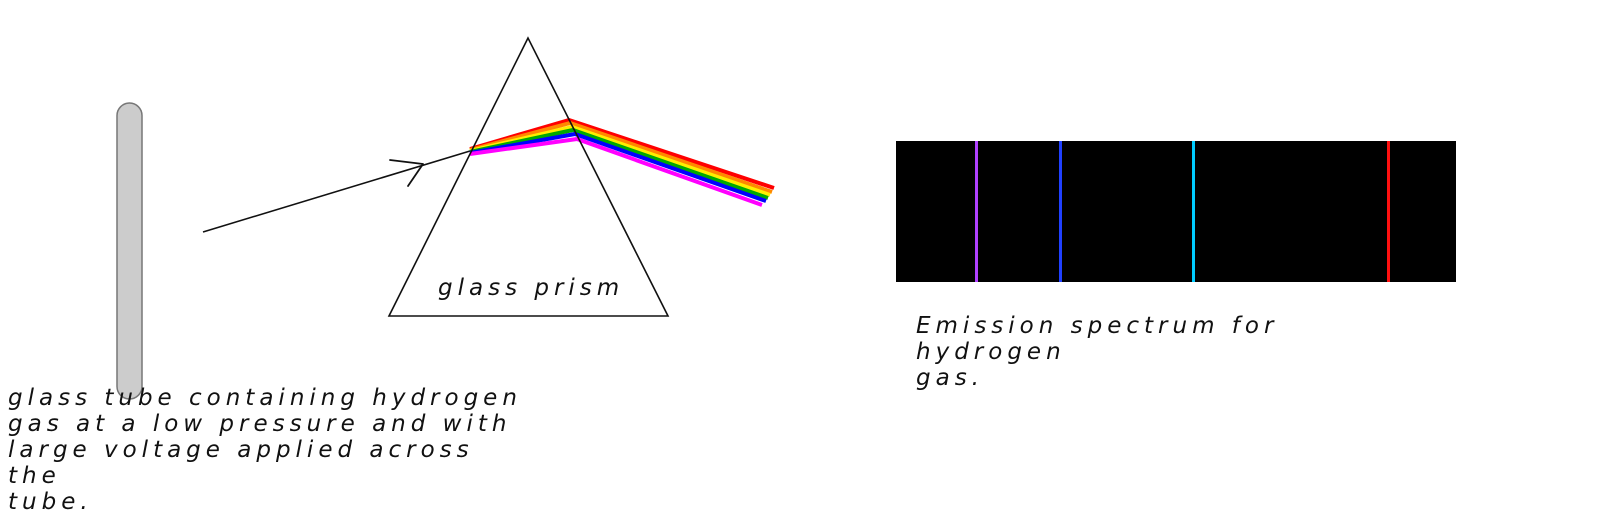 The height and width of the screenshot is (515, 1600). What do you see at coordinates (616, 172) in the screenshot?
I see `beam-violet` at bounding box center [616, 172].